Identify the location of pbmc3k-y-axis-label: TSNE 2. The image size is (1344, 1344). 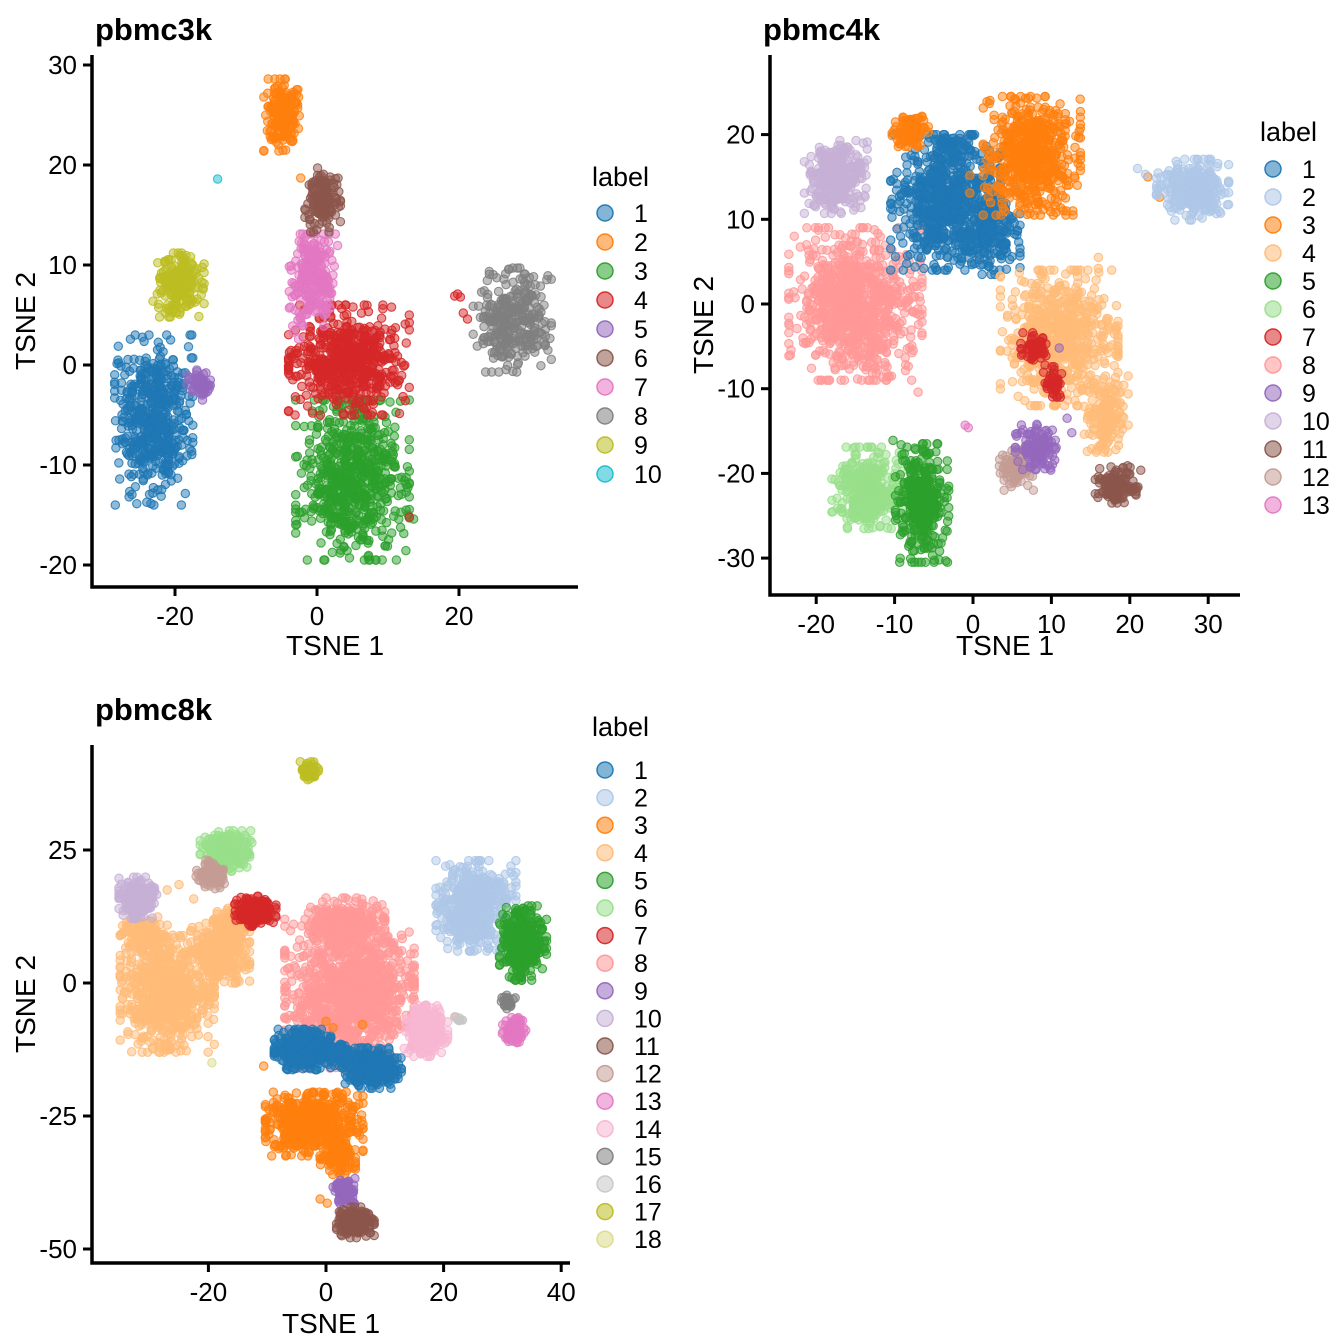
(25, 321).